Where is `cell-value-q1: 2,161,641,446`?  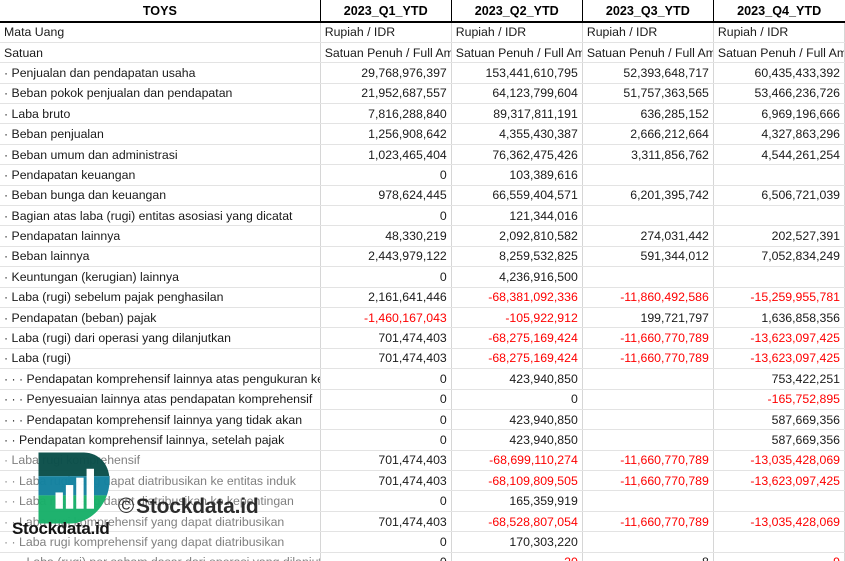
cell-value-q1: 2,161,641,446 is located at coordinates (386, 297).